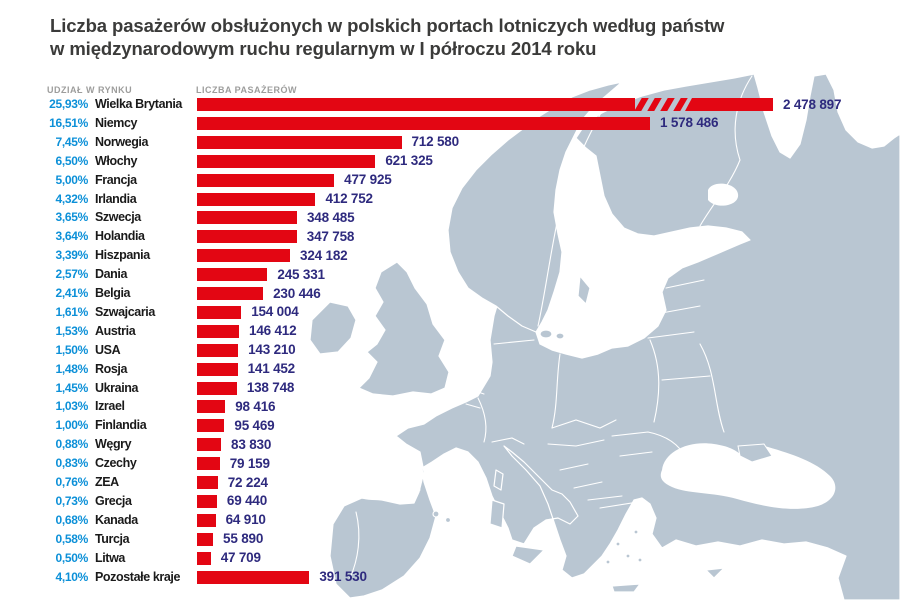 Image resolution: width=900 pixels, height=600 pixels. I want to click on balearic-island, so click(436, 514).